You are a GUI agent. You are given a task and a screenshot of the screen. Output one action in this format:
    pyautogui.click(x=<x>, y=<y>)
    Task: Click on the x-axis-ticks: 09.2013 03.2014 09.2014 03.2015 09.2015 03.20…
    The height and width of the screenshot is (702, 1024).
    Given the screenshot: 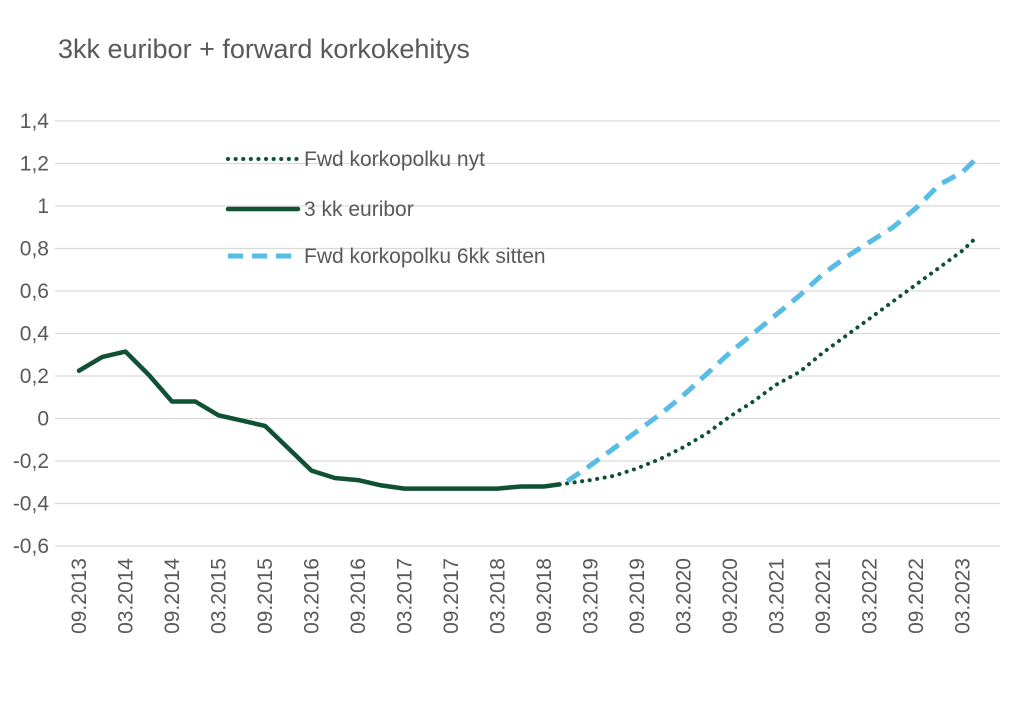 What is the action you would take?
    pyautogui.click(x=521, y=596)
    